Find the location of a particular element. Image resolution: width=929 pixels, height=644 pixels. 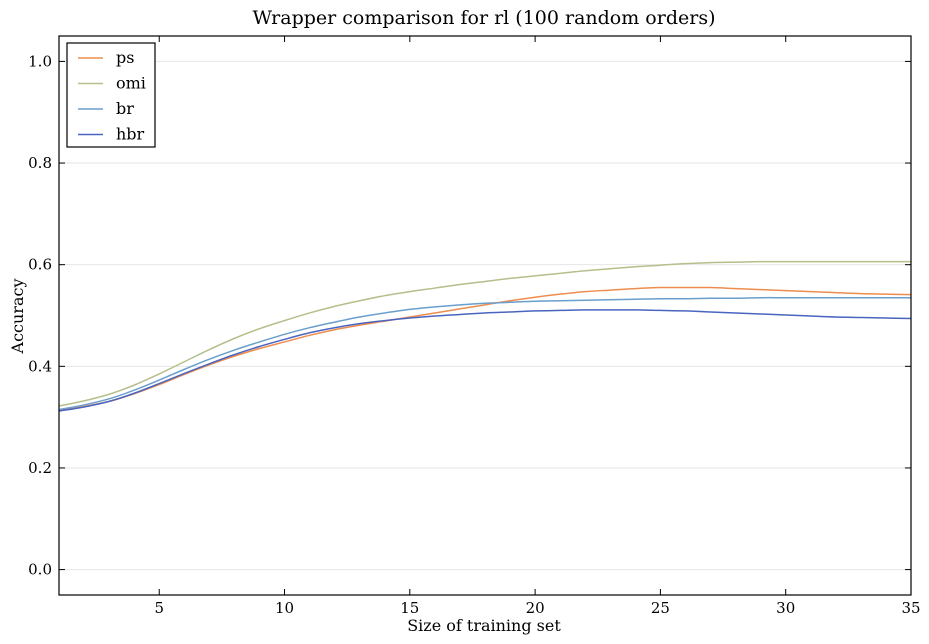

y-tick-label: 0.0 is located at coordinates (40, 570).